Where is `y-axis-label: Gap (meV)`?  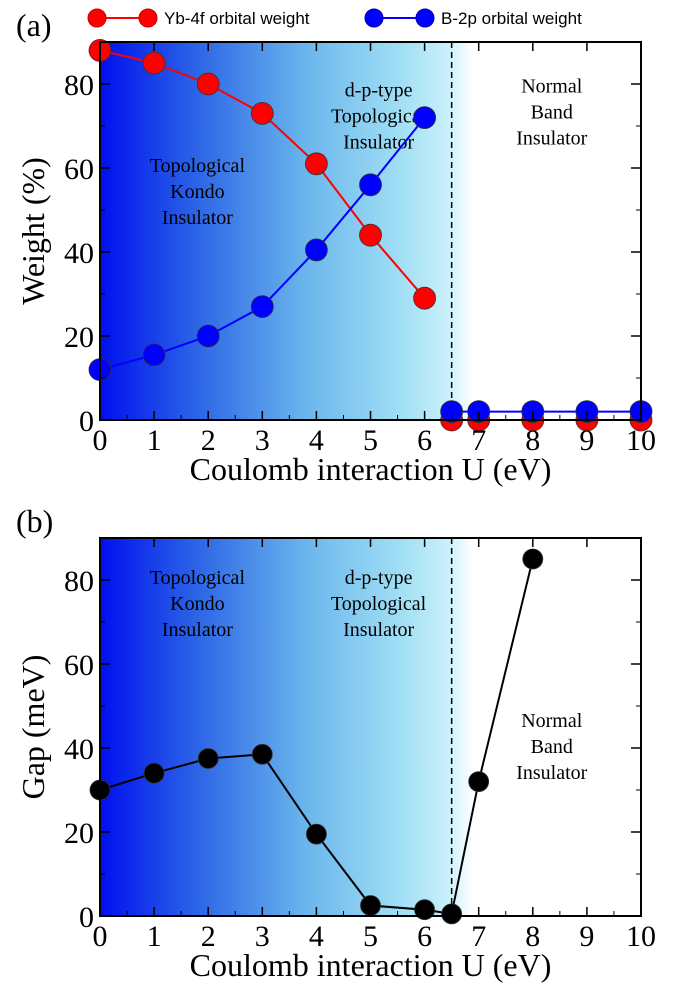 y-axis-label: Gap (meV) is located at coordinates (33, 727).